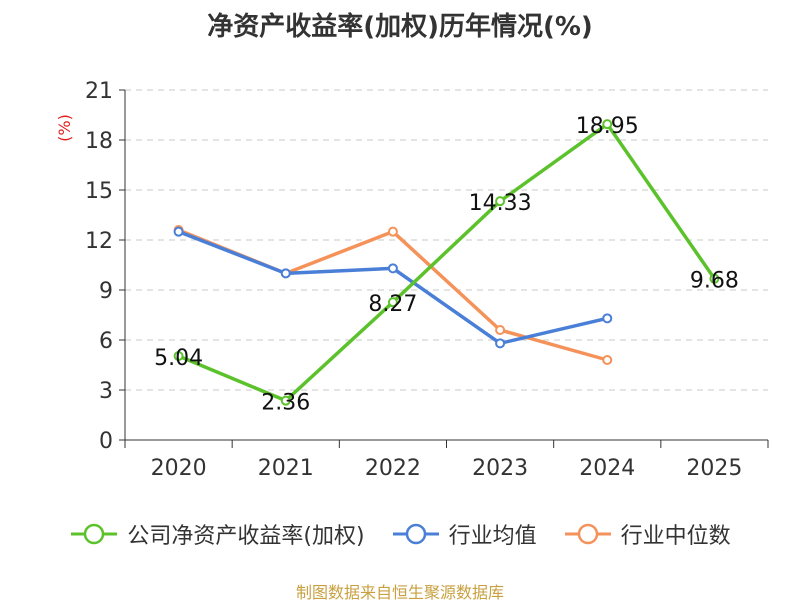 The width and height of the screenshot is (800, 603). What do you see at coordinates (99, 191) in the screenshot?
I see `y-tick-label: 15` at bounding box center [99, 191].